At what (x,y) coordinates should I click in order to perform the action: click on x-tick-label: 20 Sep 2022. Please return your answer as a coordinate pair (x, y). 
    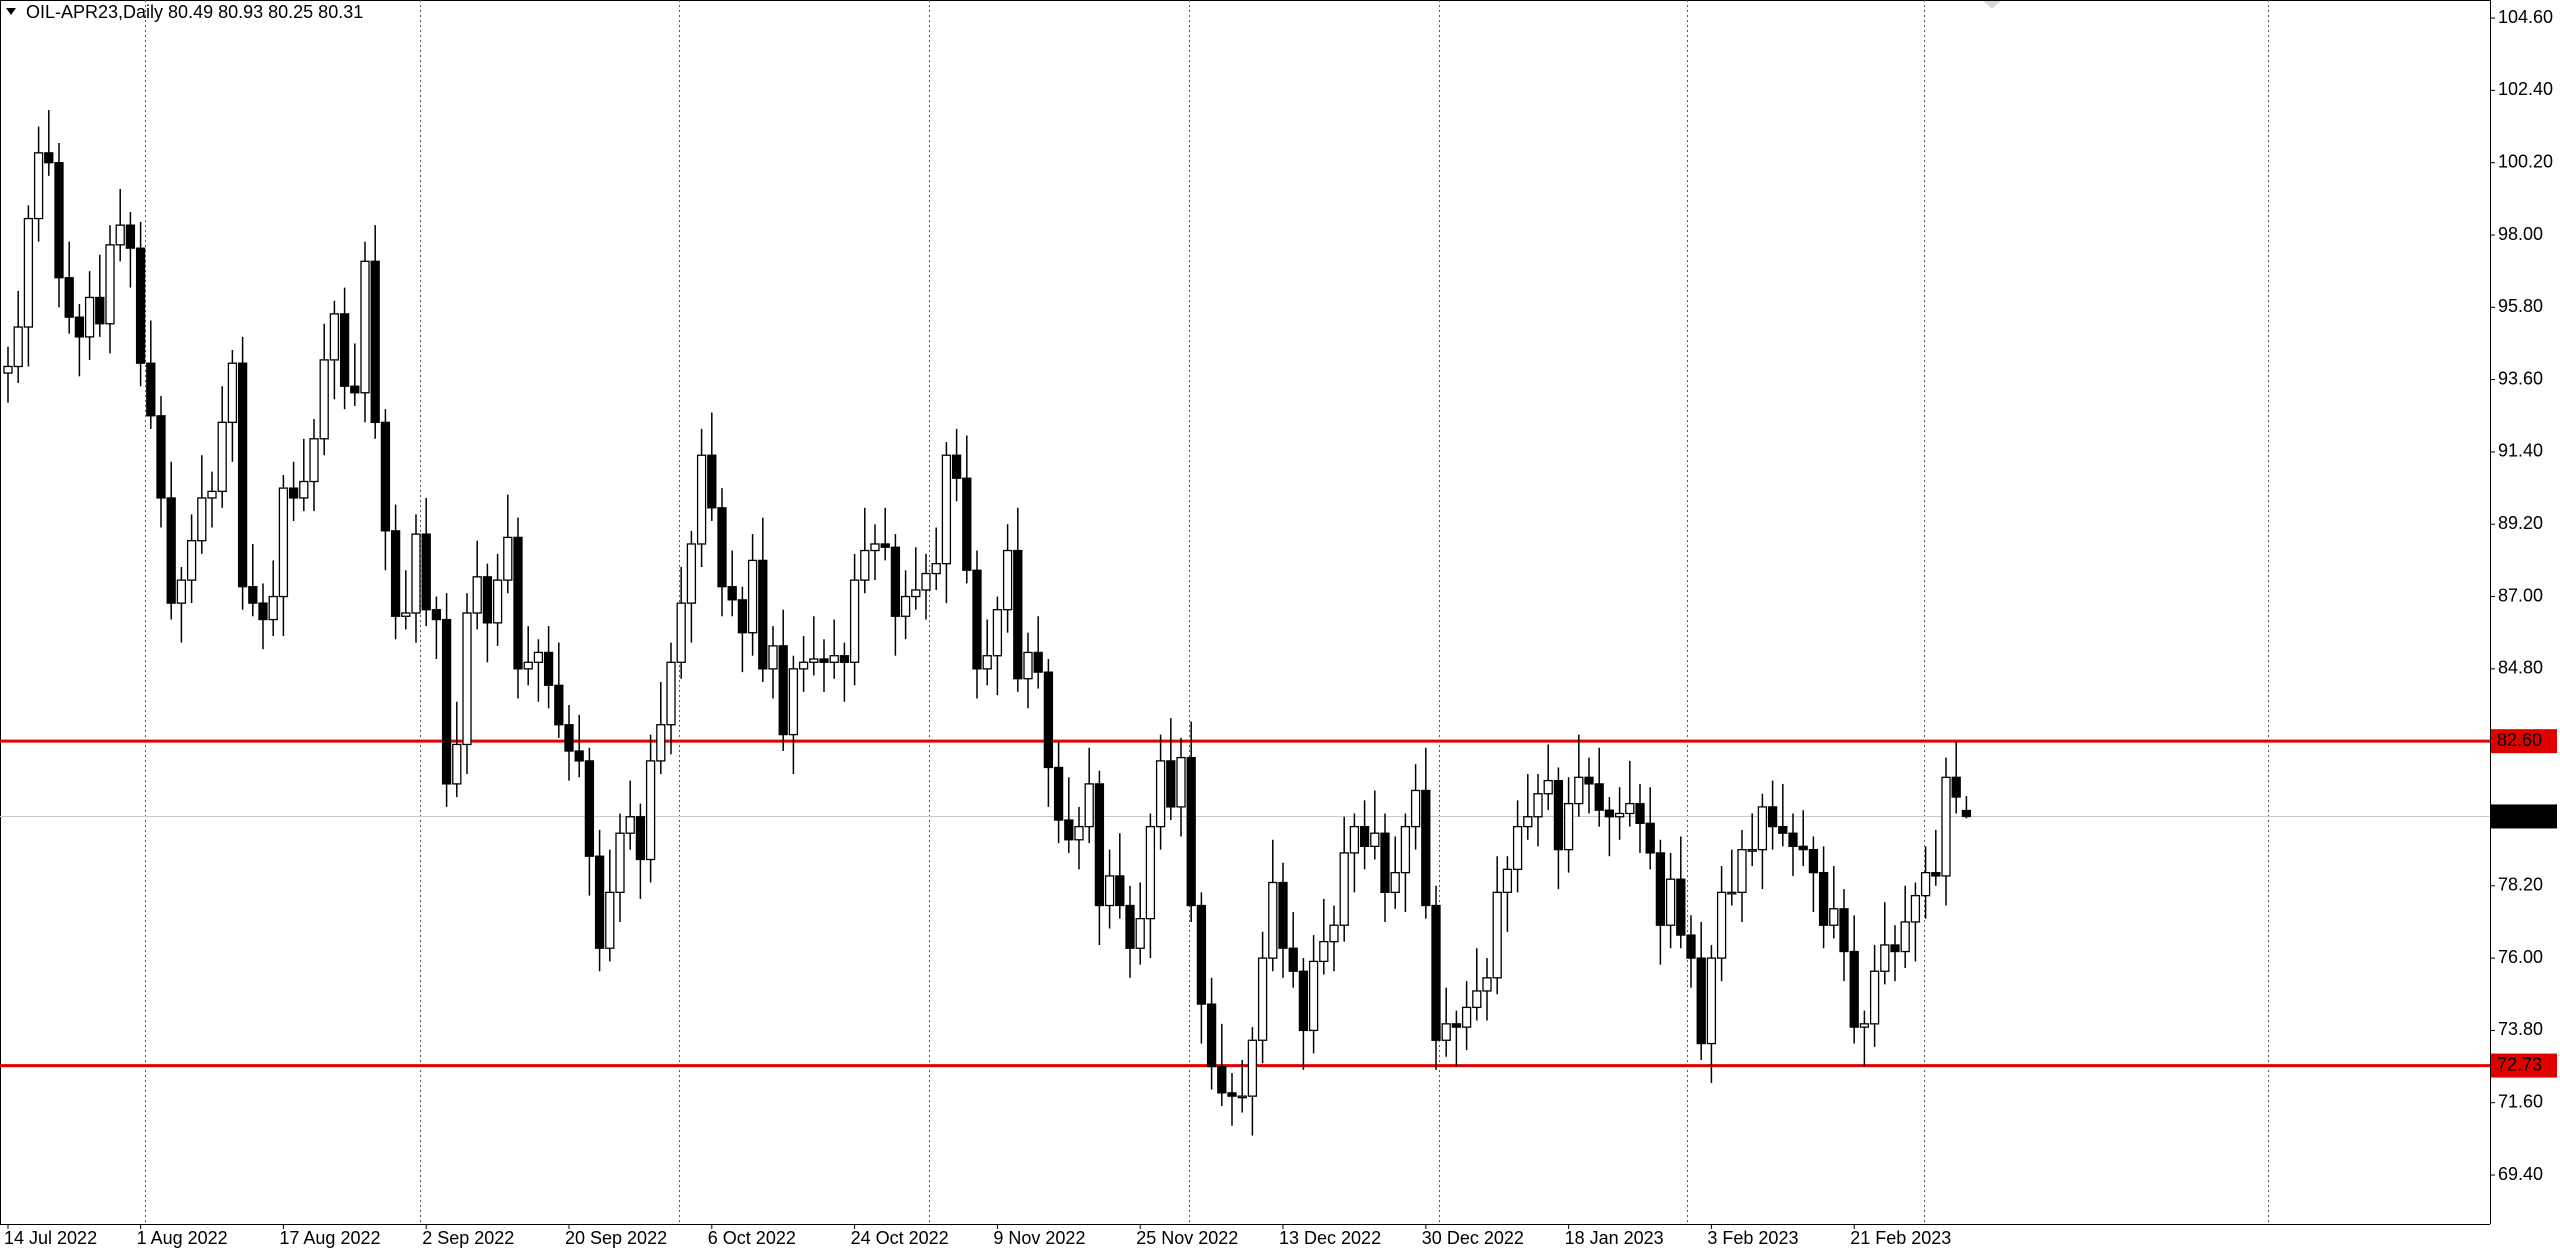
    Looking at the image, I should click on (616, 1238).